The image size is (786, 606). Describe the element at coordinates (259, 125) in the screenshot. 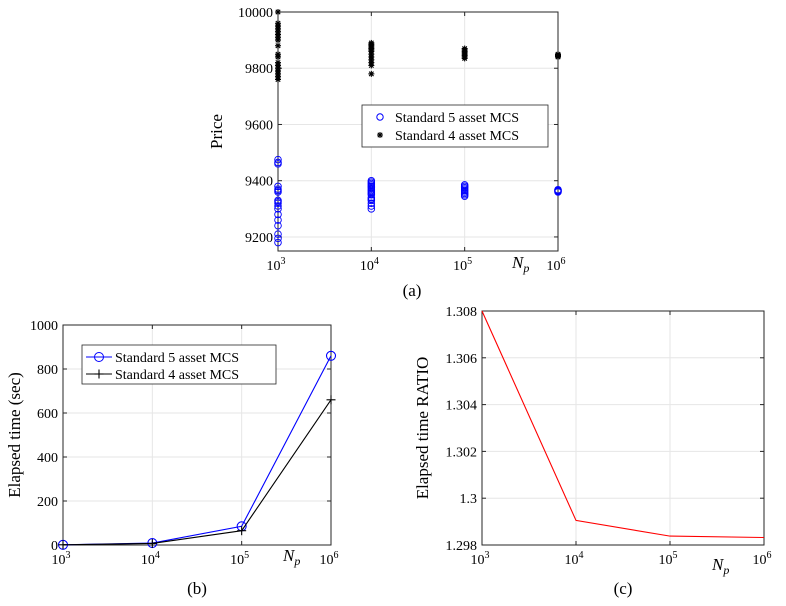

I see `y-tick-label: 9600` at that location.